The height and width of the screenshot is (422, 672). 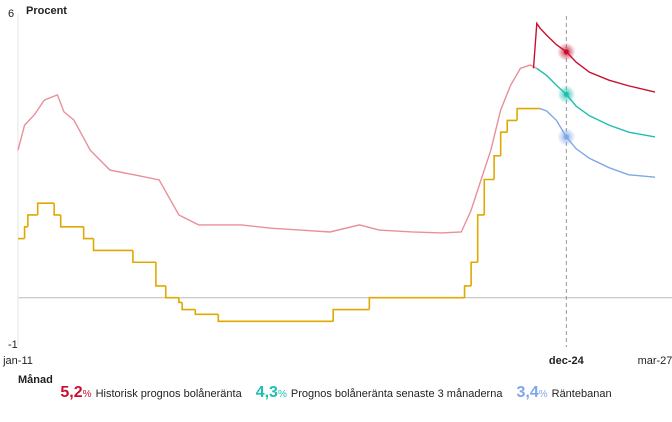 What do you see at coordinates (35, 379) in the screenshot?
I see `x-axis-label: Månad` at bounding box center [35, 379].